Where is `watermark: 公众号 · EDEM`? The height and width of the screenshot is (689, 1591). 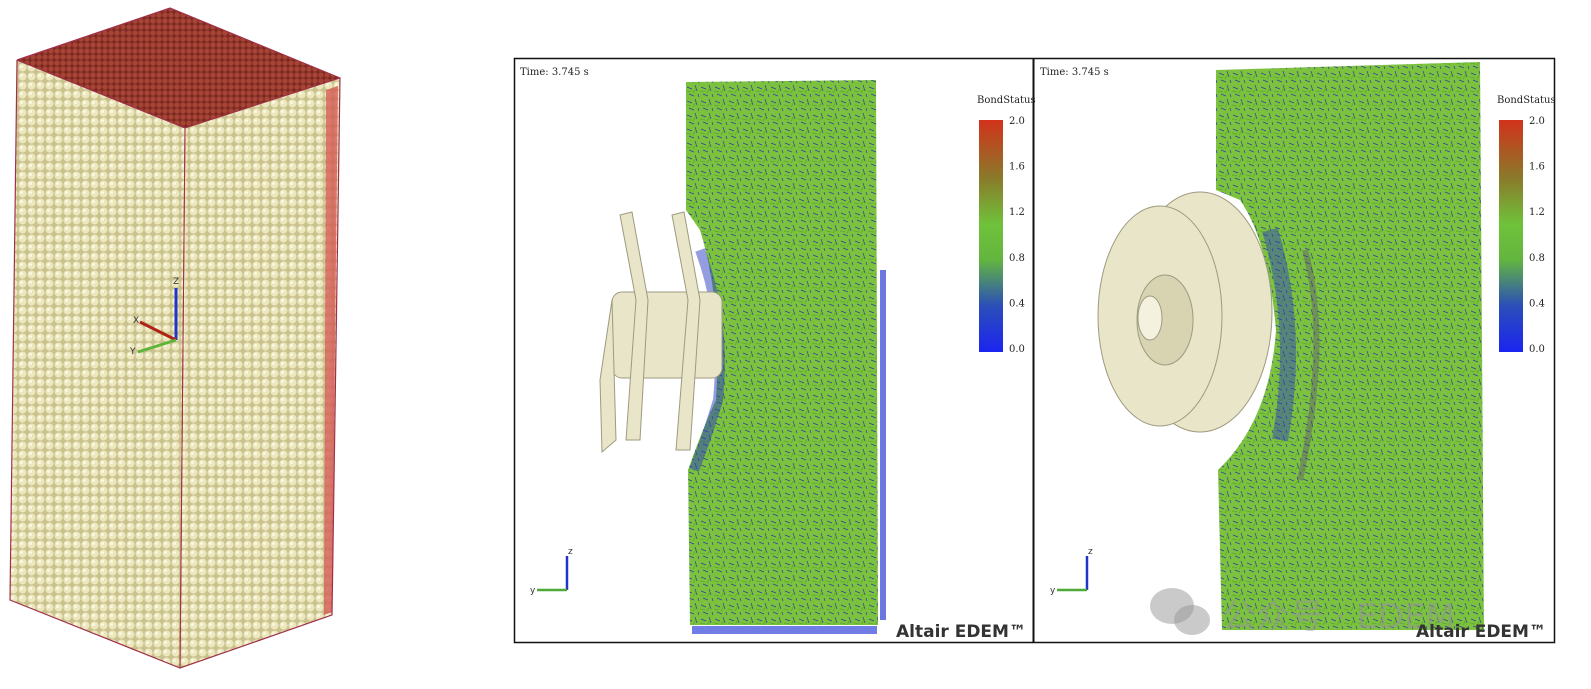
watermark: 公众号 · EDEM is located at coordinates (1302, 612).